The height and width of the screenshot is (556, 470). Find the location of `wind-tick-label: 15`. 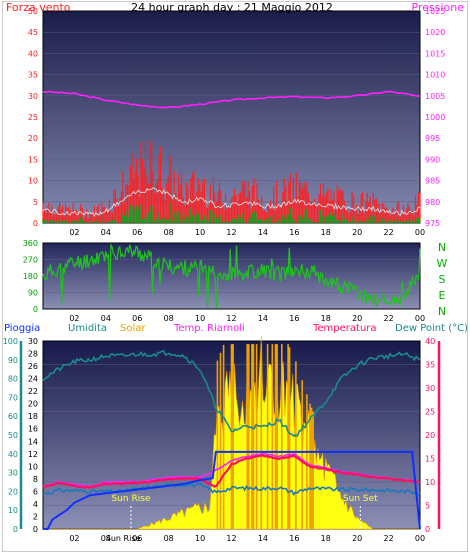

wind-tick-label: 15 is located at coordinates (33, 159).